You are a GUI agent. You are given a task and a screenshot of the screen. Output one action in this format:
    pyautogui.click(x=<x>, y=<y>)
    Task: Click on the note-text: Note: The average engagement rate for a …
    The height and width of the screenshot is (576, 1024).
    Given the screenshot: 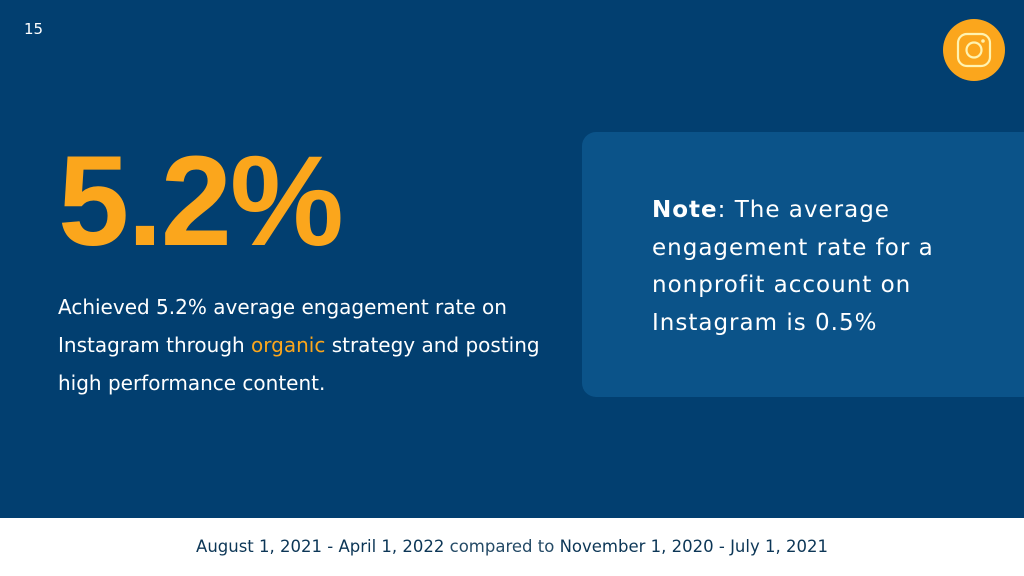 What is the action you would take?
    pyautogui.click(x=817, y=267)
    